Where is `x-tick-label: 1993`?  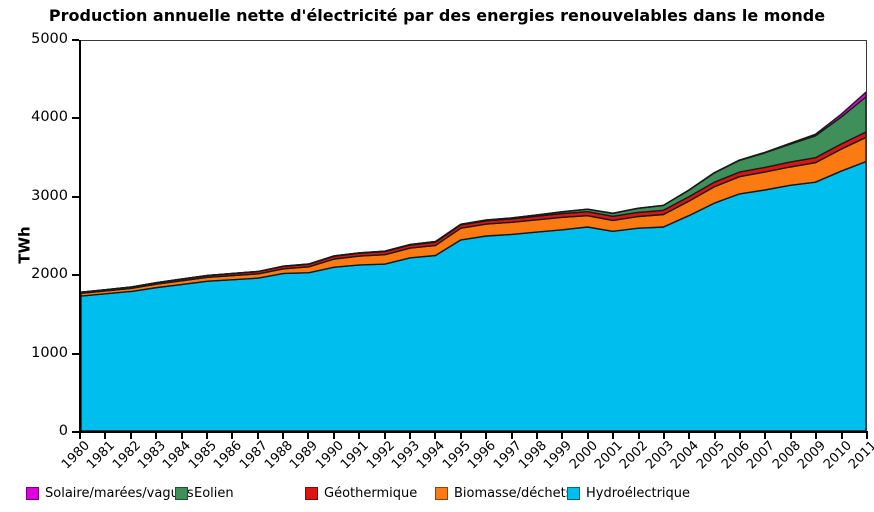
x-tick-label: 1993 is located at coordinates (405, 455).